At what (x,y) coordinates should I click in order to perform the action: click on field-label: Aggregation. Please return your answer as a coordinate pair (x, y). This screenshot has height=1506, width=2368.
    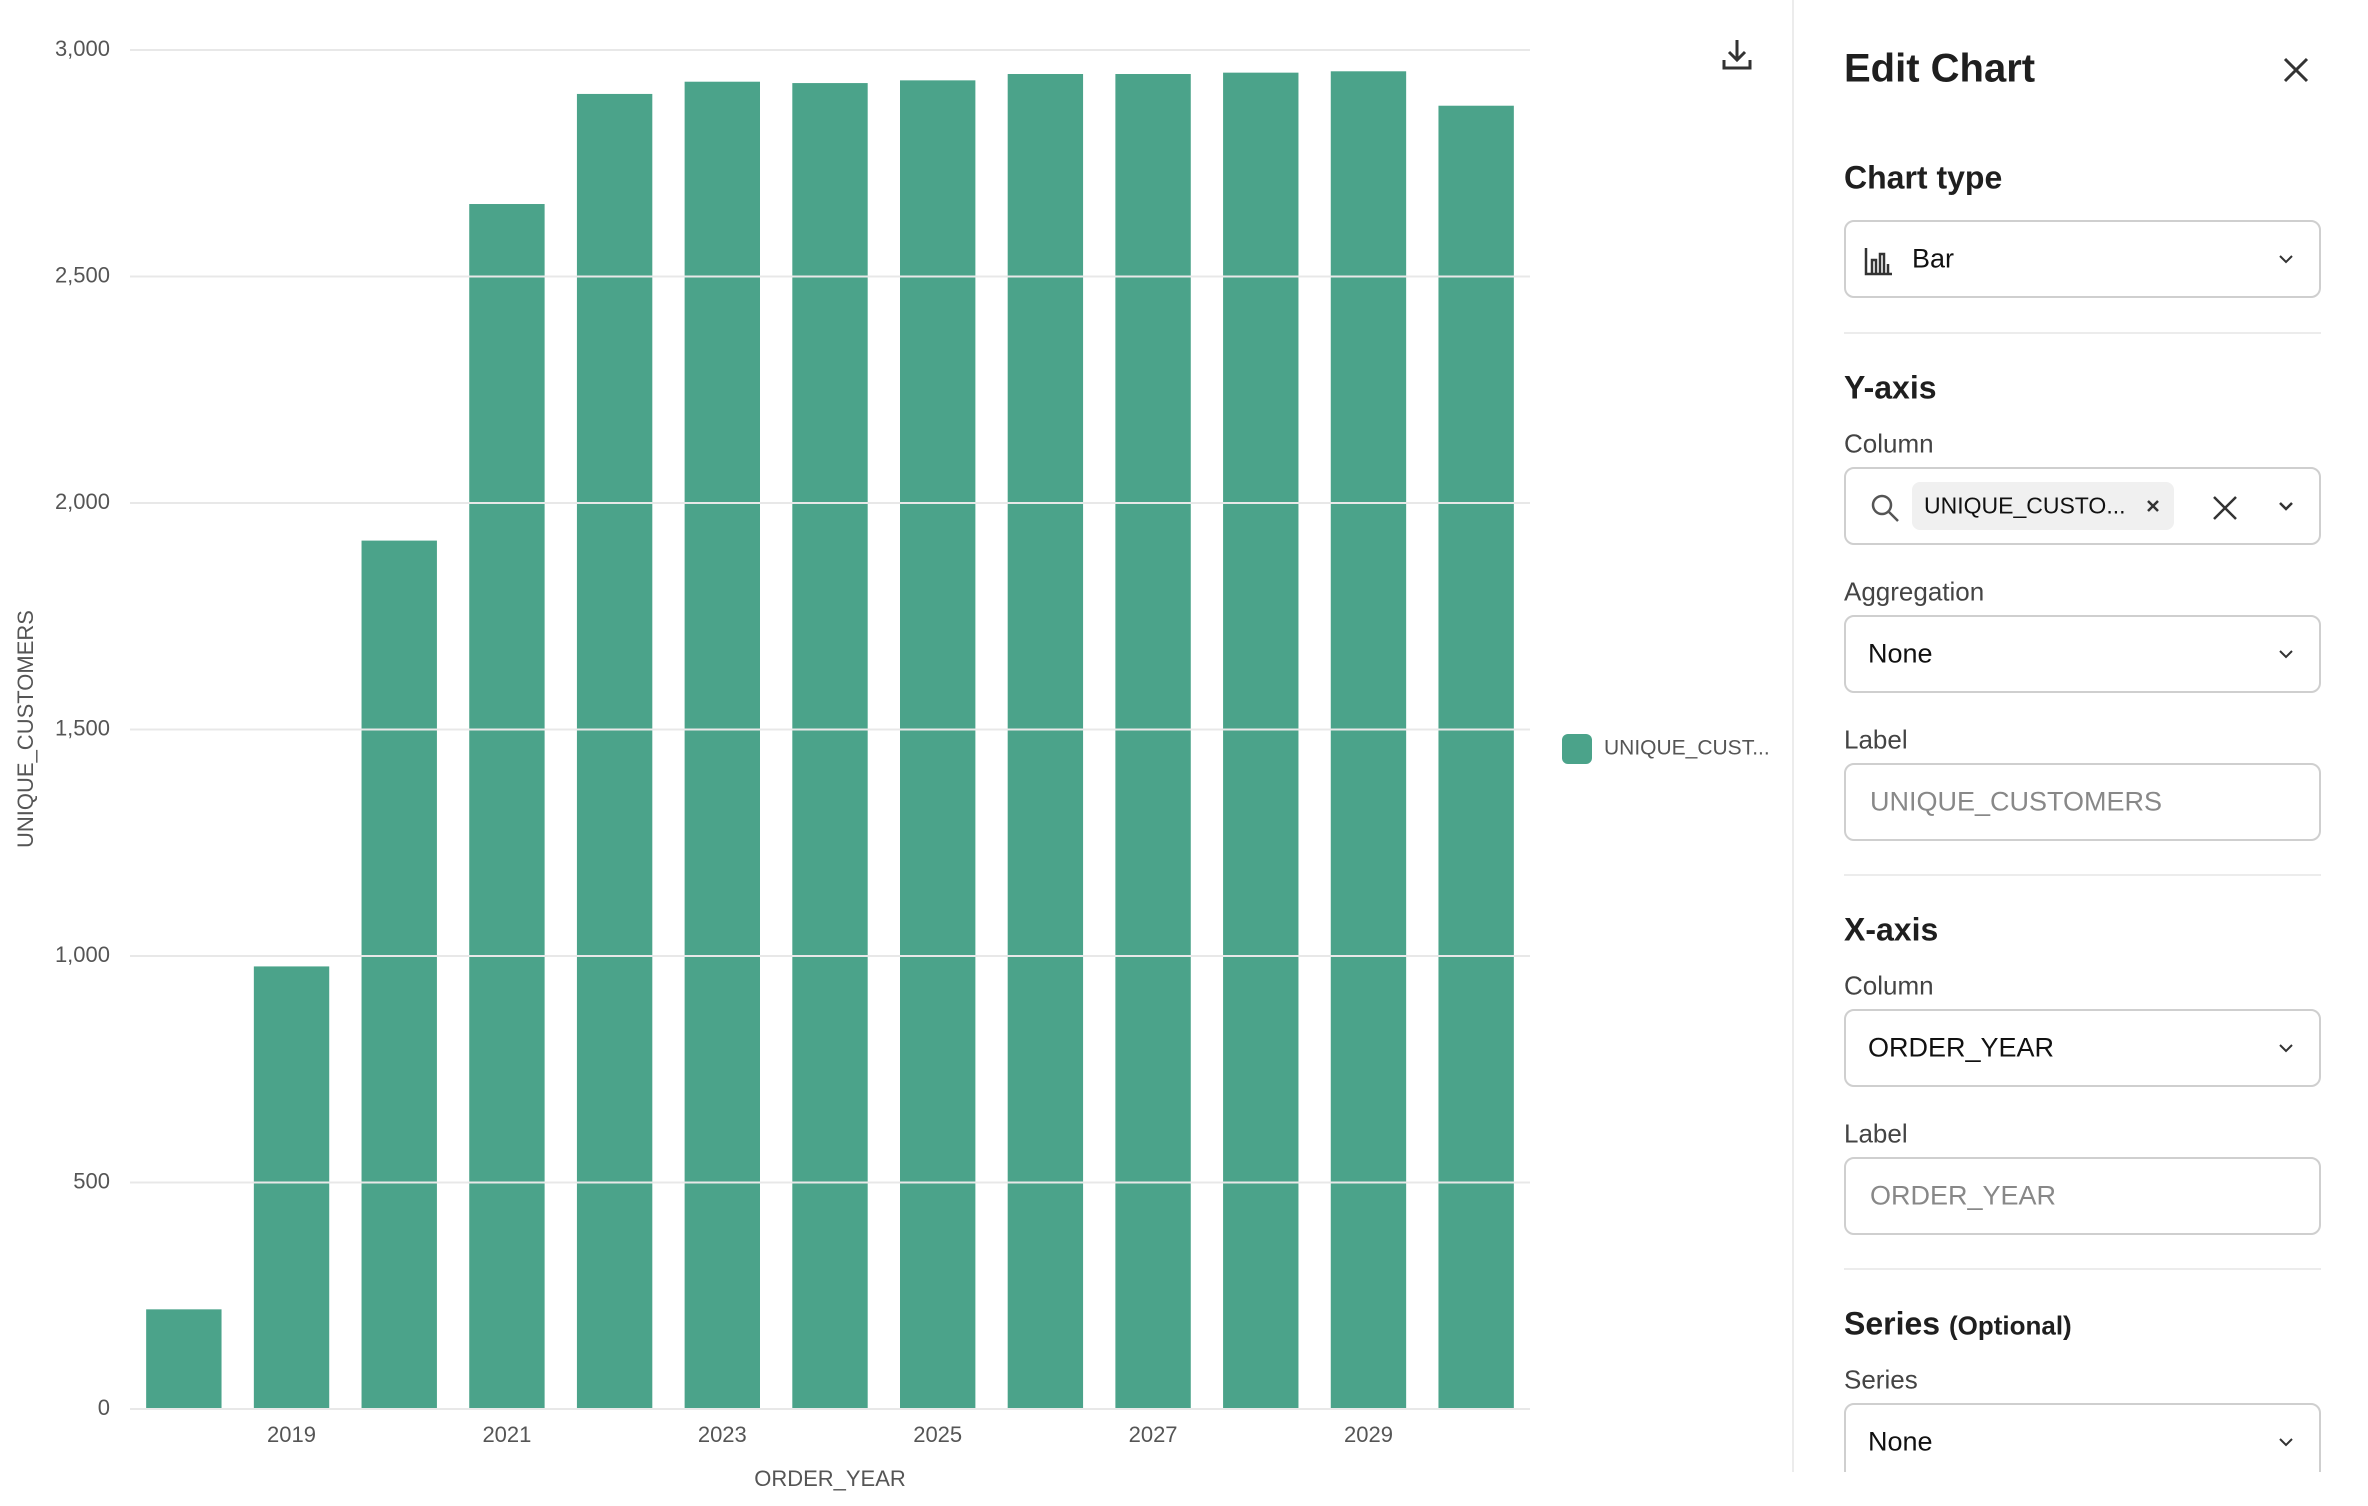
    Looking at the image, I should click on (1914, 591).